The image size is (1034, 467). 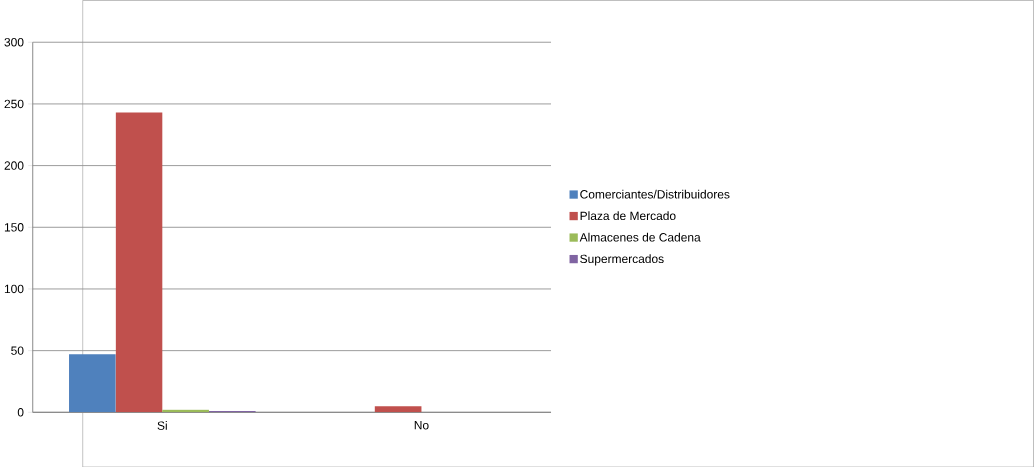 I want to click on y-tick-label: 300, so click(x=14, y=42).